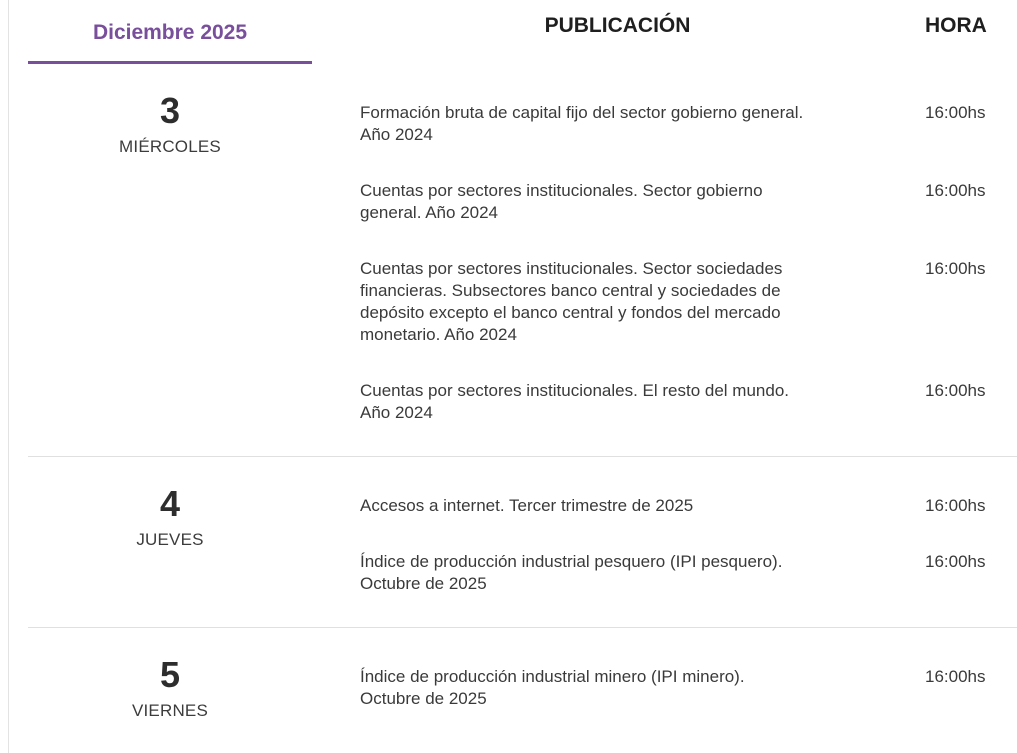  What do you see at coordinates (170, 146) in the screenshot?
I see `day-weekday: MIÉRCOLES` at bounding box center [170, 146].